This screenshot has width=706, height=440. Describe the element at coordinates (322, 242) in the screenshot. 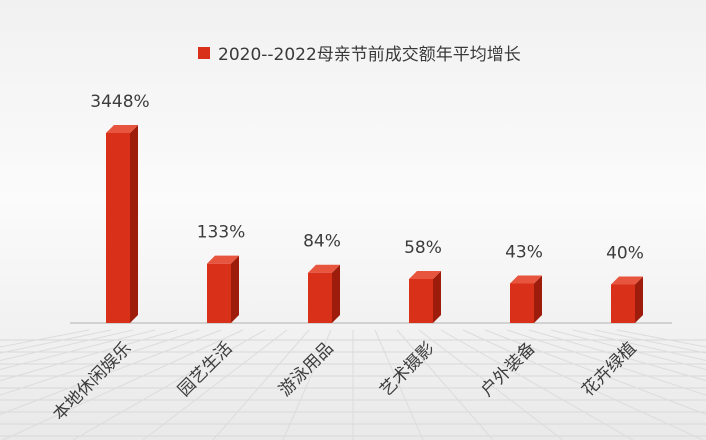

I see `value-label: 84%` at that location.